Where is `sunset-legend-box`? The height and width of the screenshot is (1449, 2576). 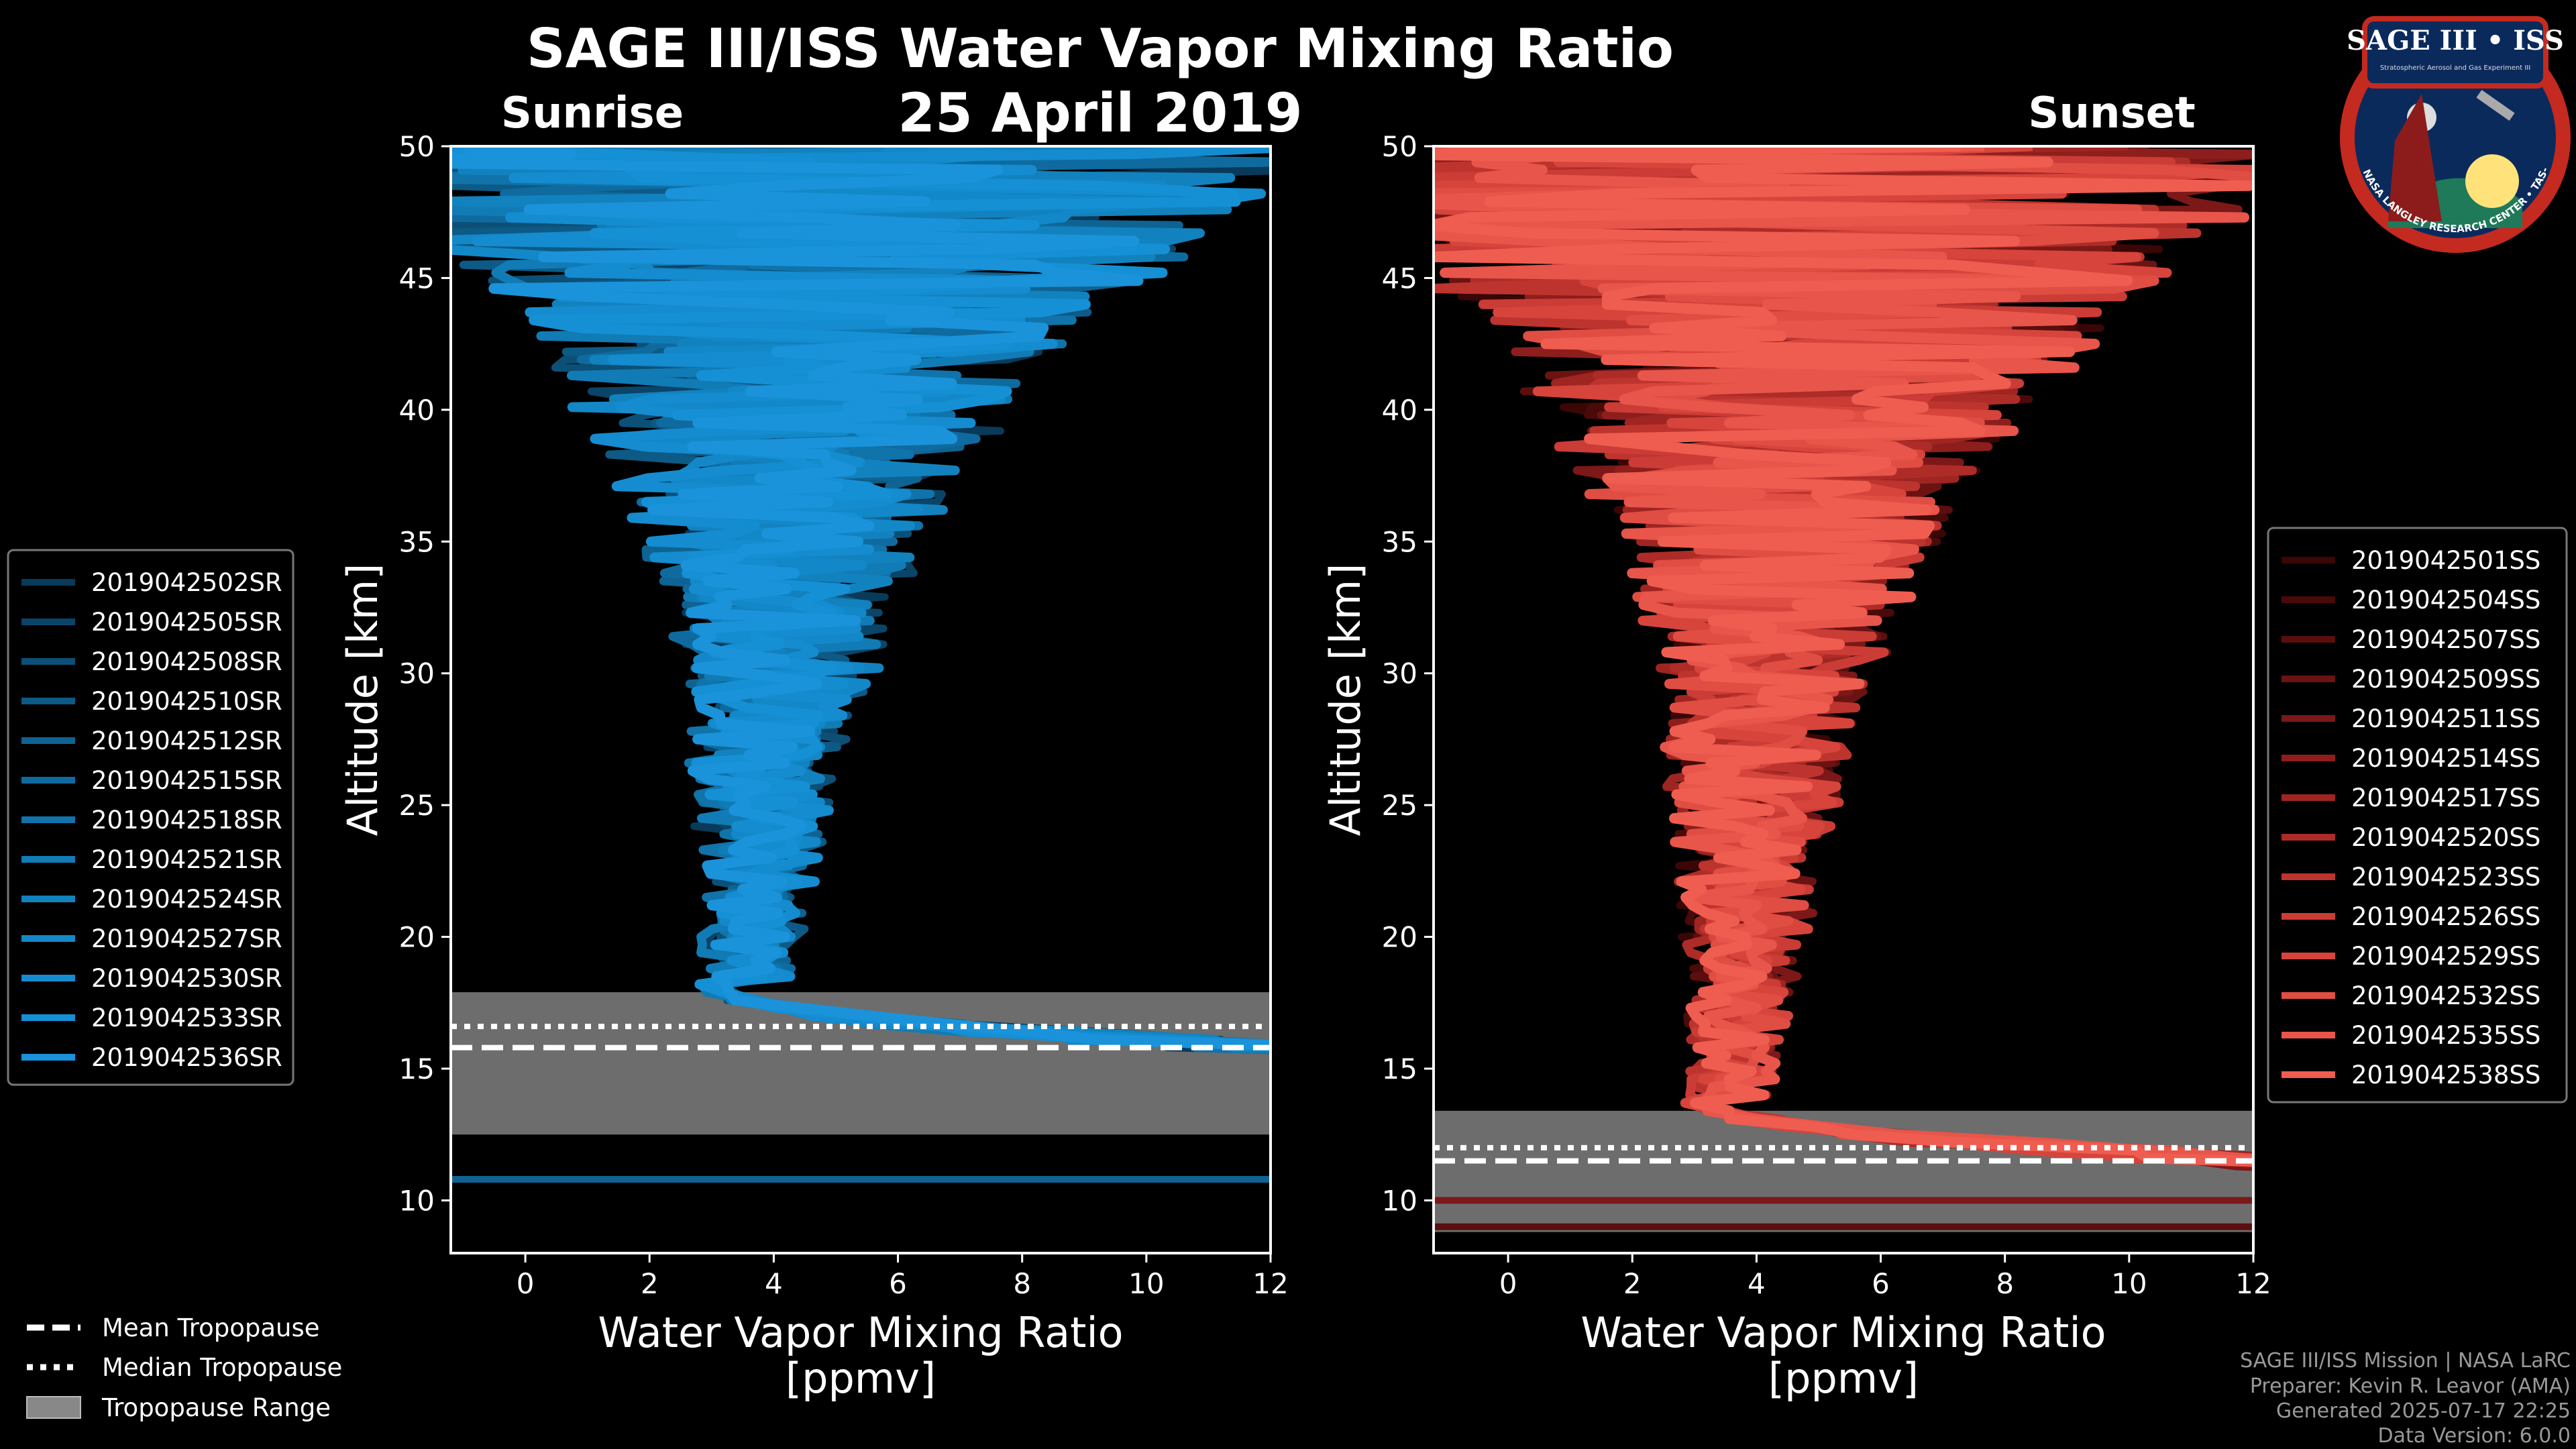 sunset-legend-box is located at coordinates (2417, 815).